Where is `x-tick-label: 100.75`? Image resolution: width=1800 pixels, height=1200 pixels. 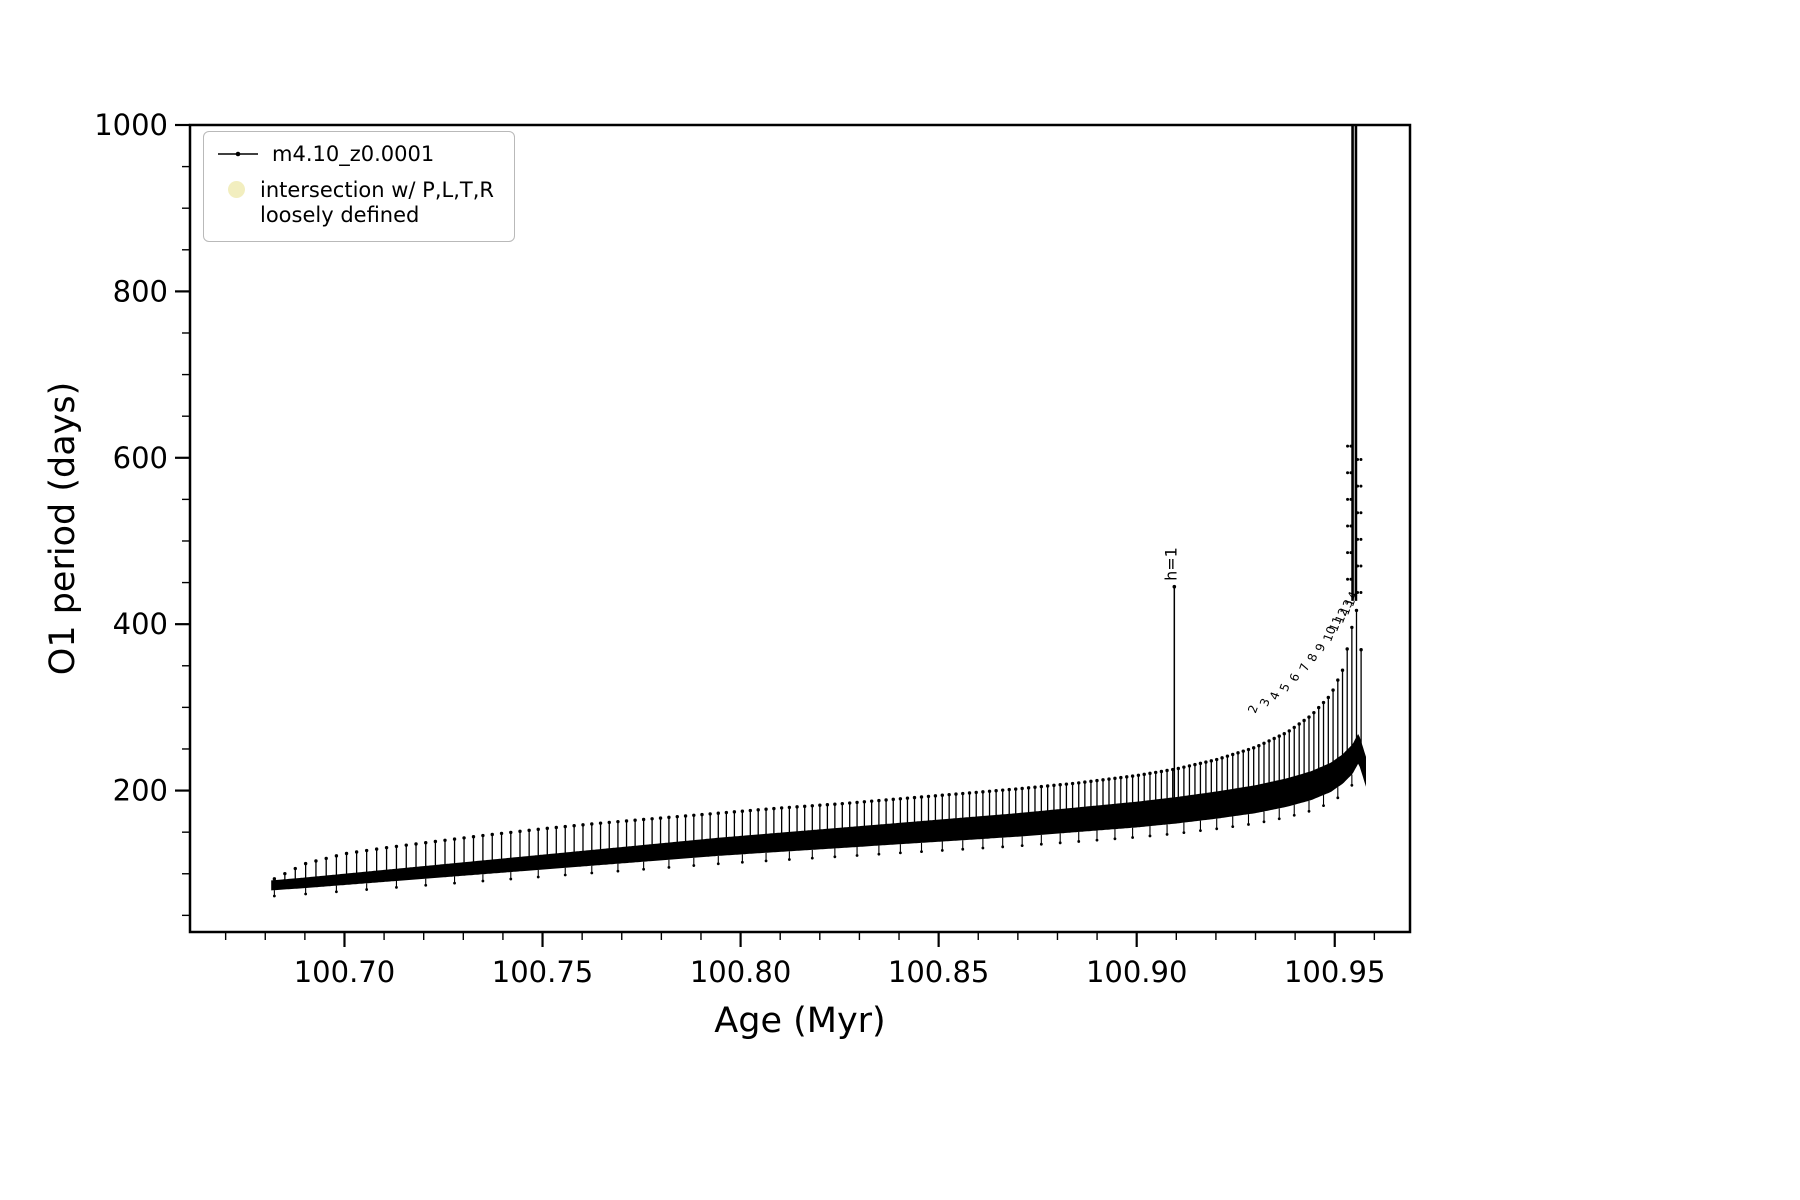 x-tick-label: 100.75 is located at coordinates (542, 972).